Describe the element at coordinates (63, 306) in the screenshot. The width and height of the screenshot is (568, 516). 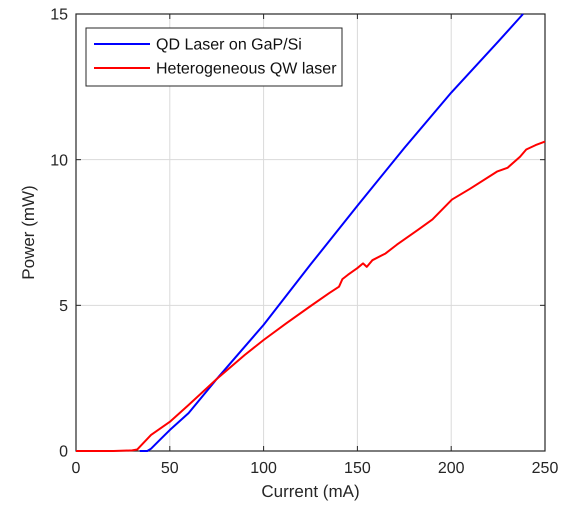
I see `y-tick-label: 5` at that location.